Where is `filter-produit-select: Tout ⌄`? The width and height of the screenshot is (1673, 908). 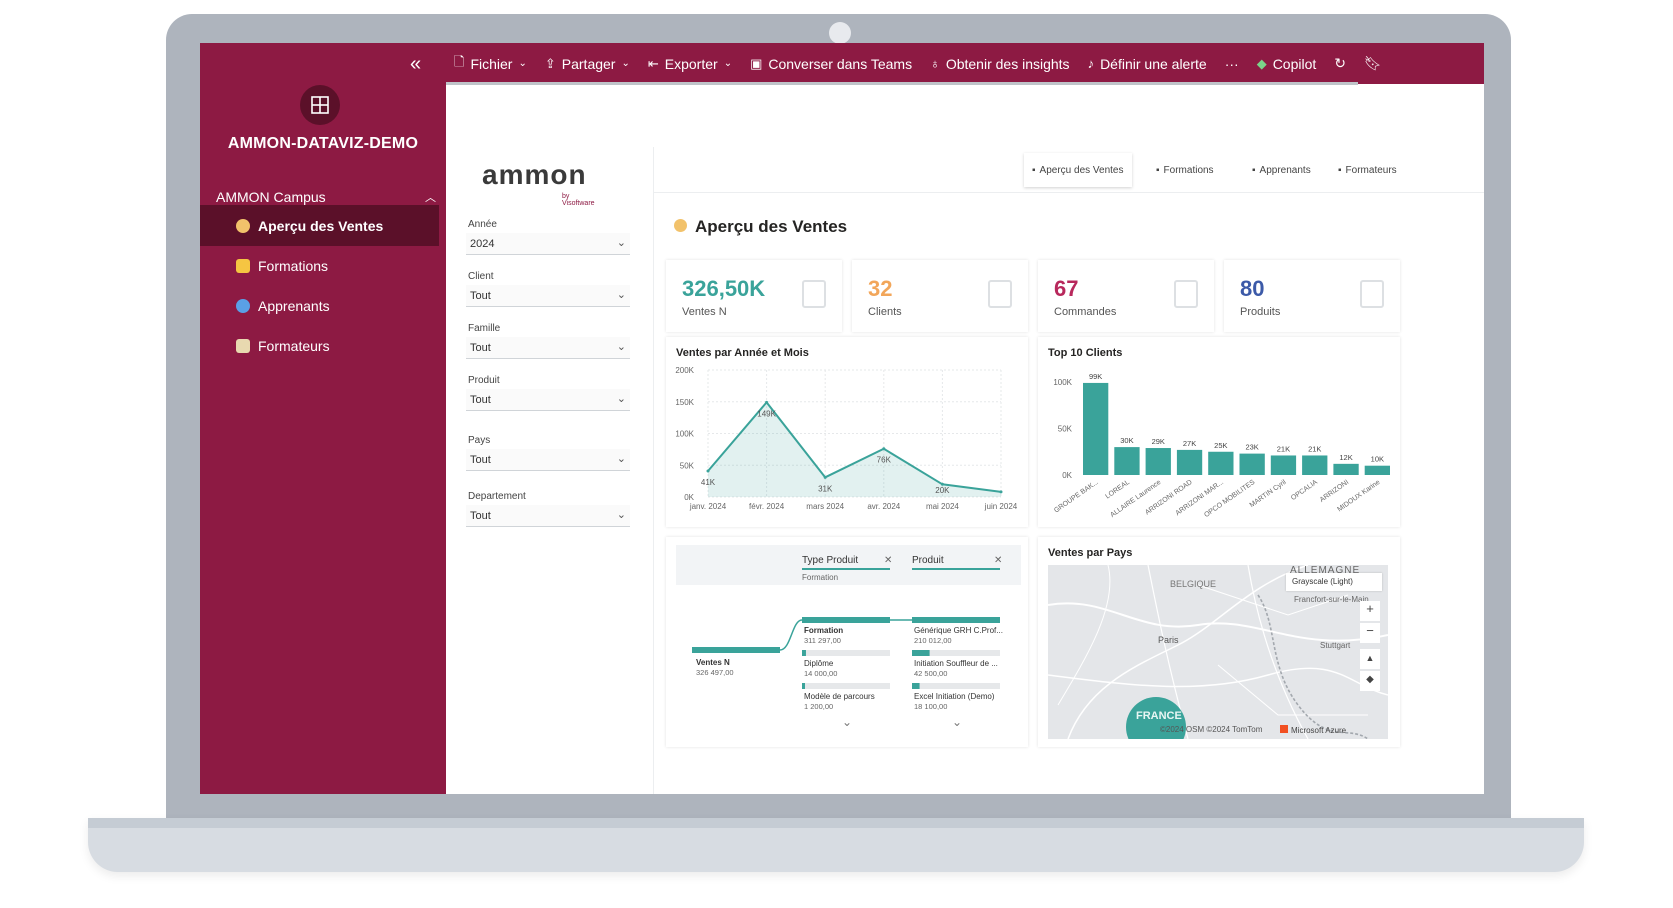 filter-produit-select: Tout ⌄ is located at coordinates (548, 400).